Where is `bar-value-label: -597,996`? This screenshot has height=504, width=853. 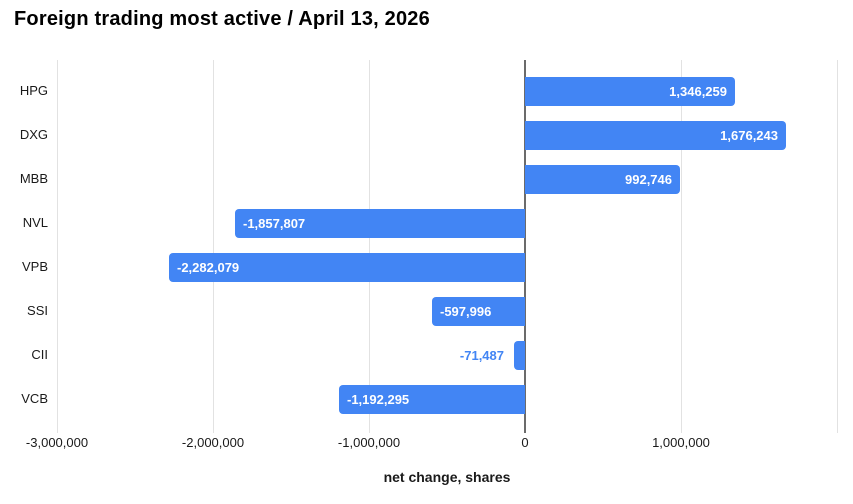
bar-value-label: -597,996 is located at coordinates (466, 311).